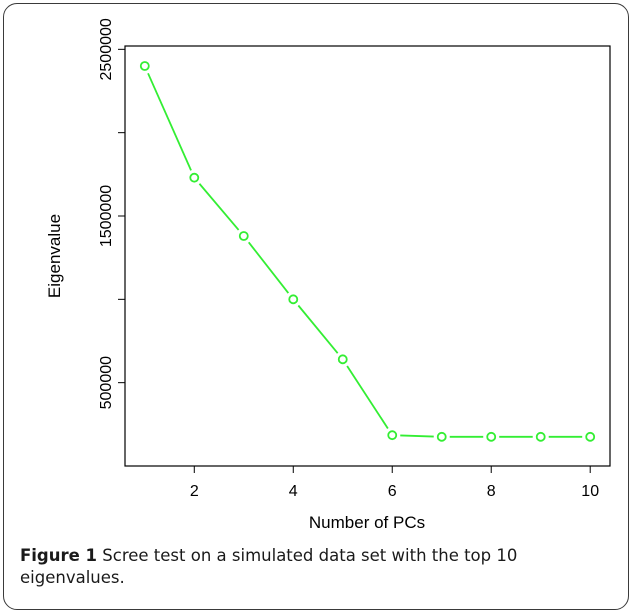 This screenshot has width=632, height=613. Describe the element at coordinates (106, 49) in the screenshot. I see `y-tick-label: 2500000` at that location.